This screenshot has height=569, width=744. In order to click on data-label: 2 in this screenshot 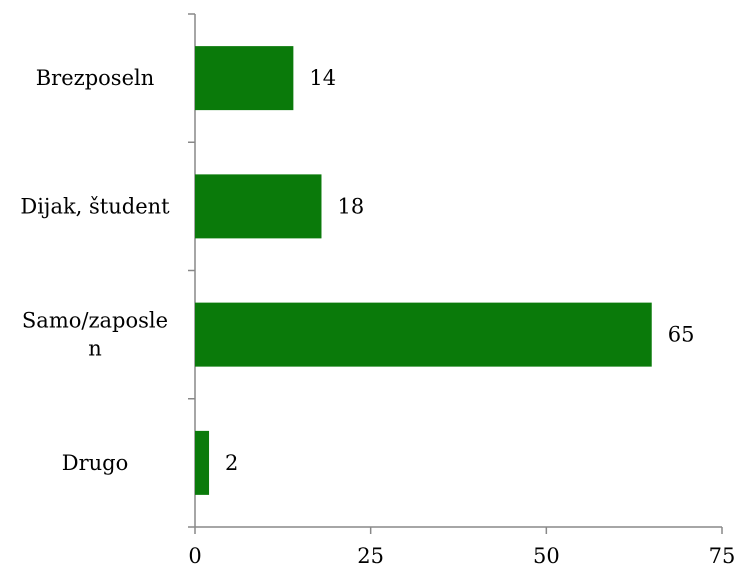, I will do `click(231, 463)`.